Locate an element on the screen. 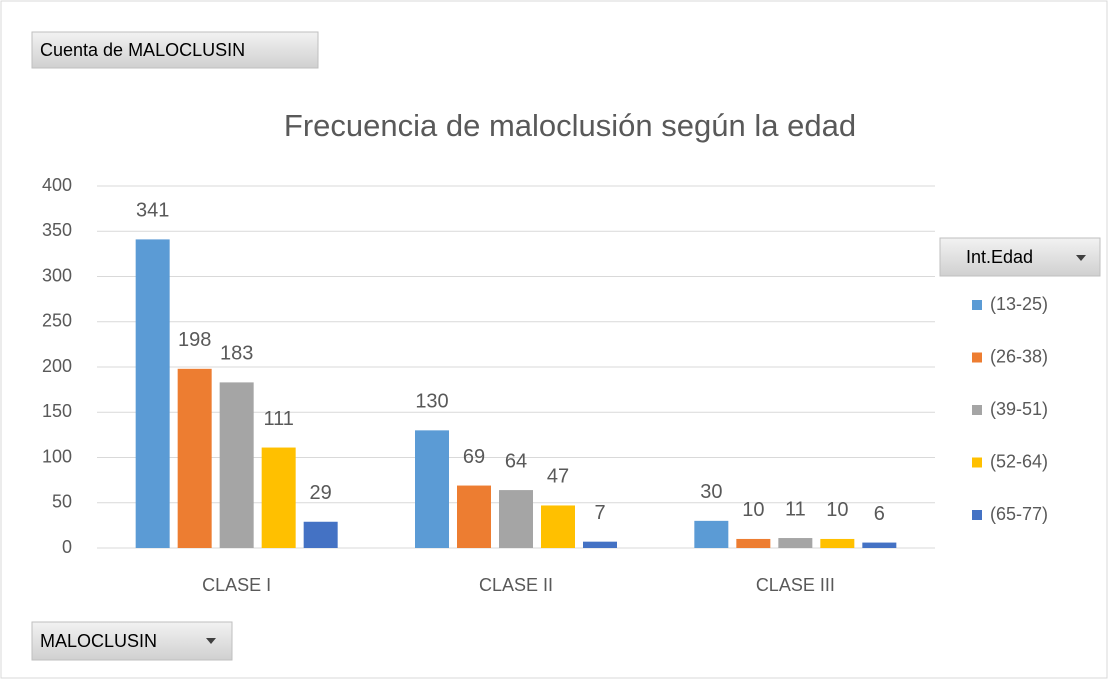 The image size is (1117, 679). value-field-button is located at coordinates (175, 50).